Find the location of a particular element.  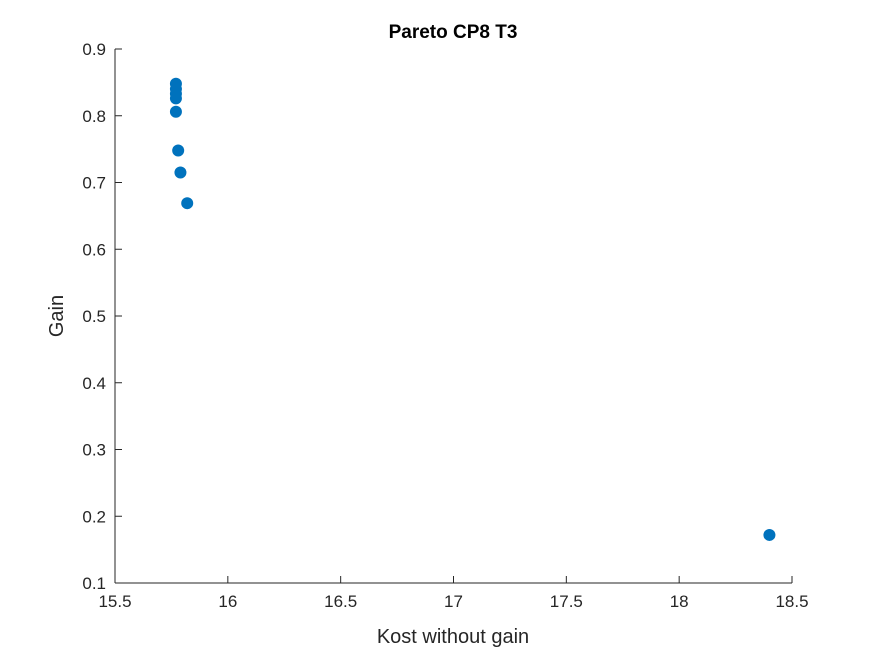

y-axis-label: Gain is located at coordinates (57, 316).